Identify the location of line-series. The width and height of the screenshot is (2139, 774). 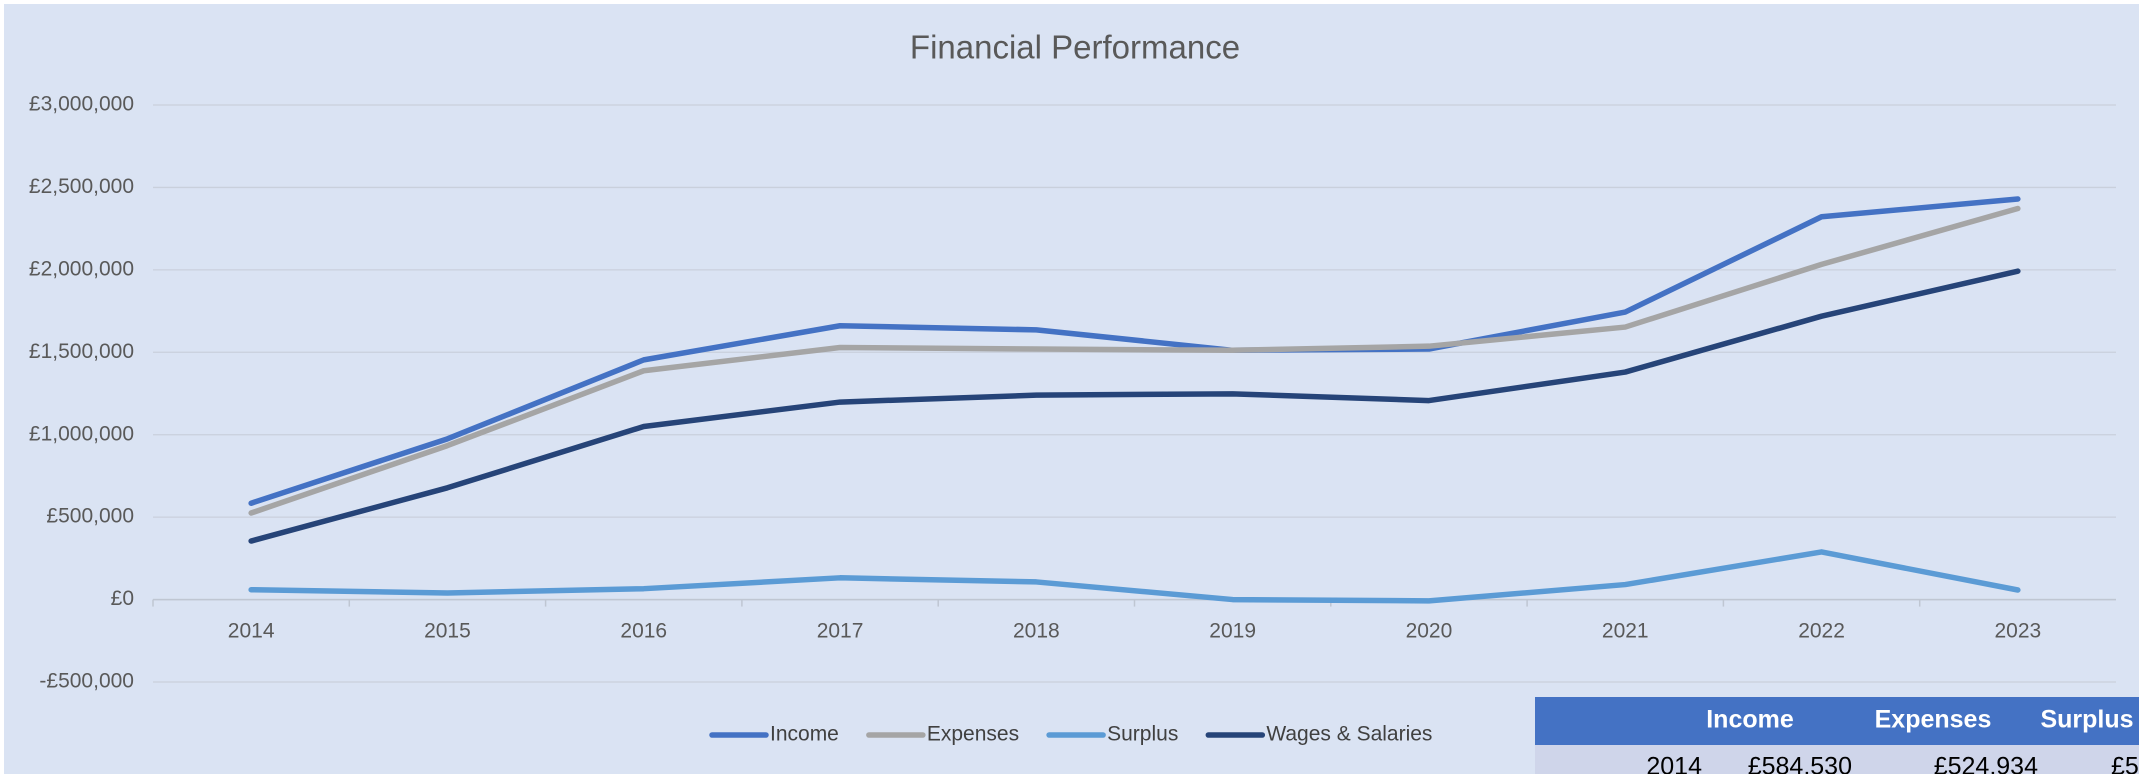
(1134, 576).